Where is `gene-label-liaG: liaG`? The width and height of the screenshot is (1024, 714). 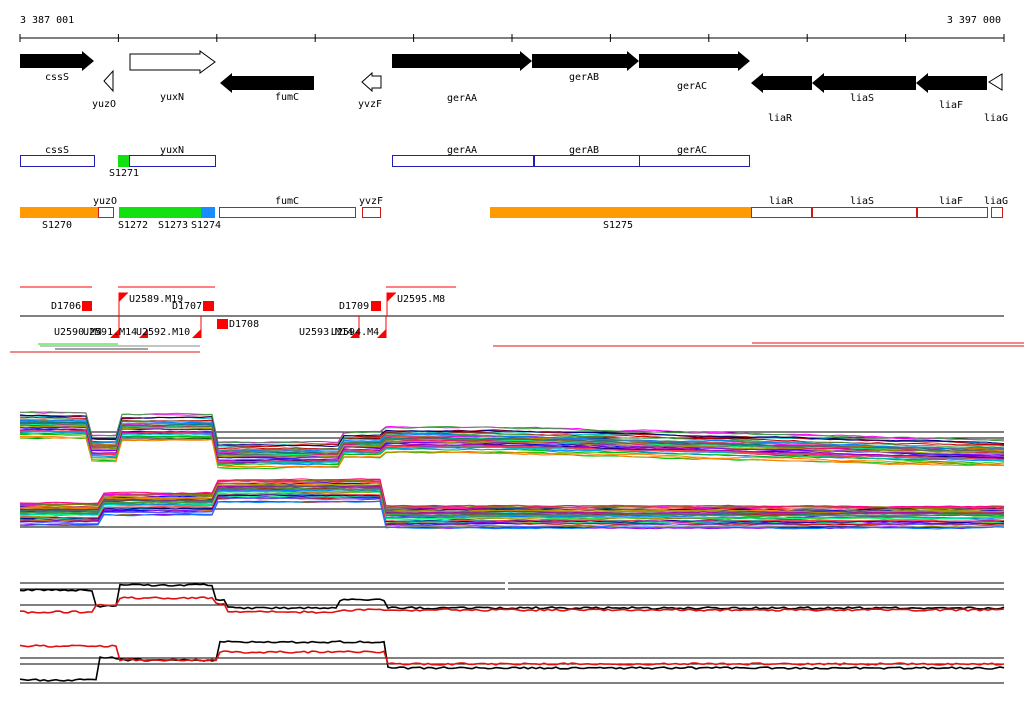
gene-label-liaG: liaG is located at coordinates (996, 118).